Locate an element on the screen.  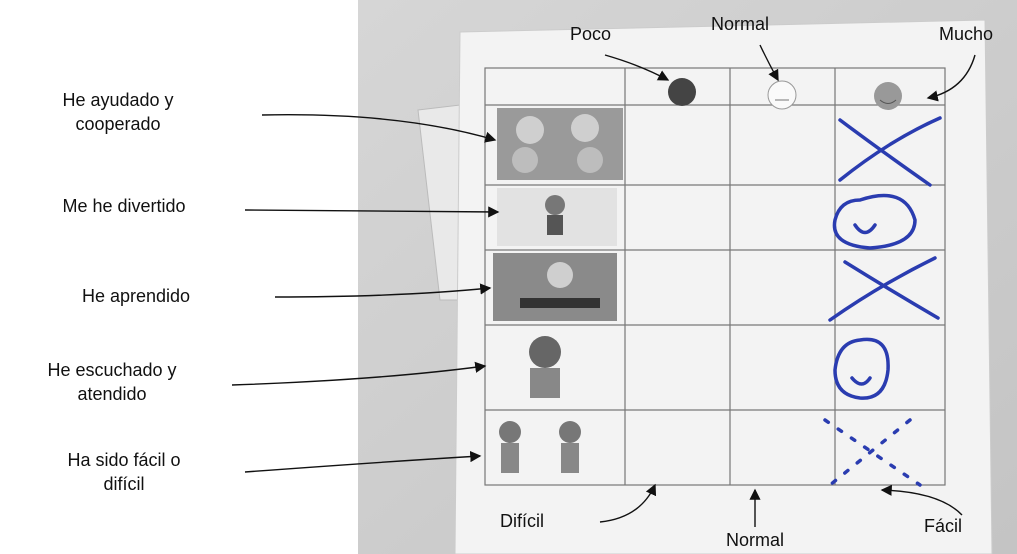
row-label: He ayudado y is located at coordinates (117, 100).